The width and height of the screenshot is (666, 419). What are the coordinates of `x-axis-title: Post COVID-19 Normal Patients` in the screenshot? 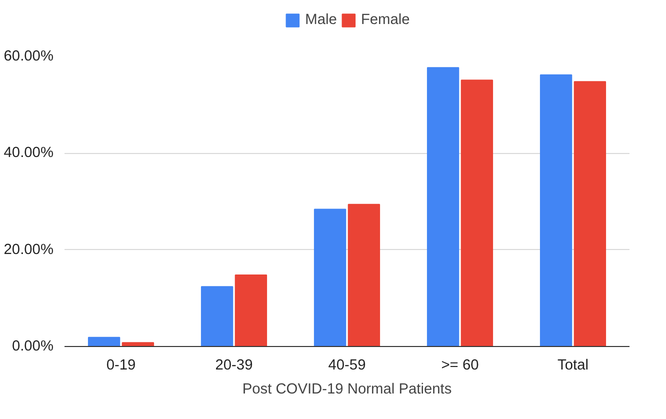 It's located at (347, 390).